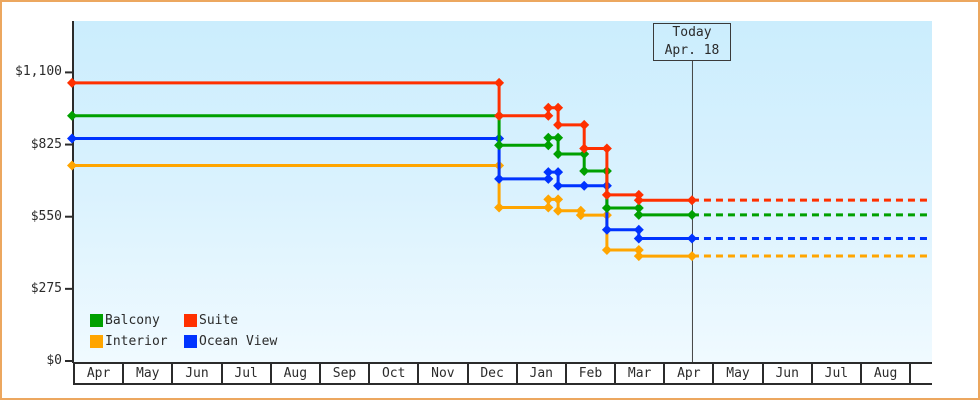 The height and width of the screenshot is (400, 980). I want to click on legend-label: Interior, so click(136, 341).